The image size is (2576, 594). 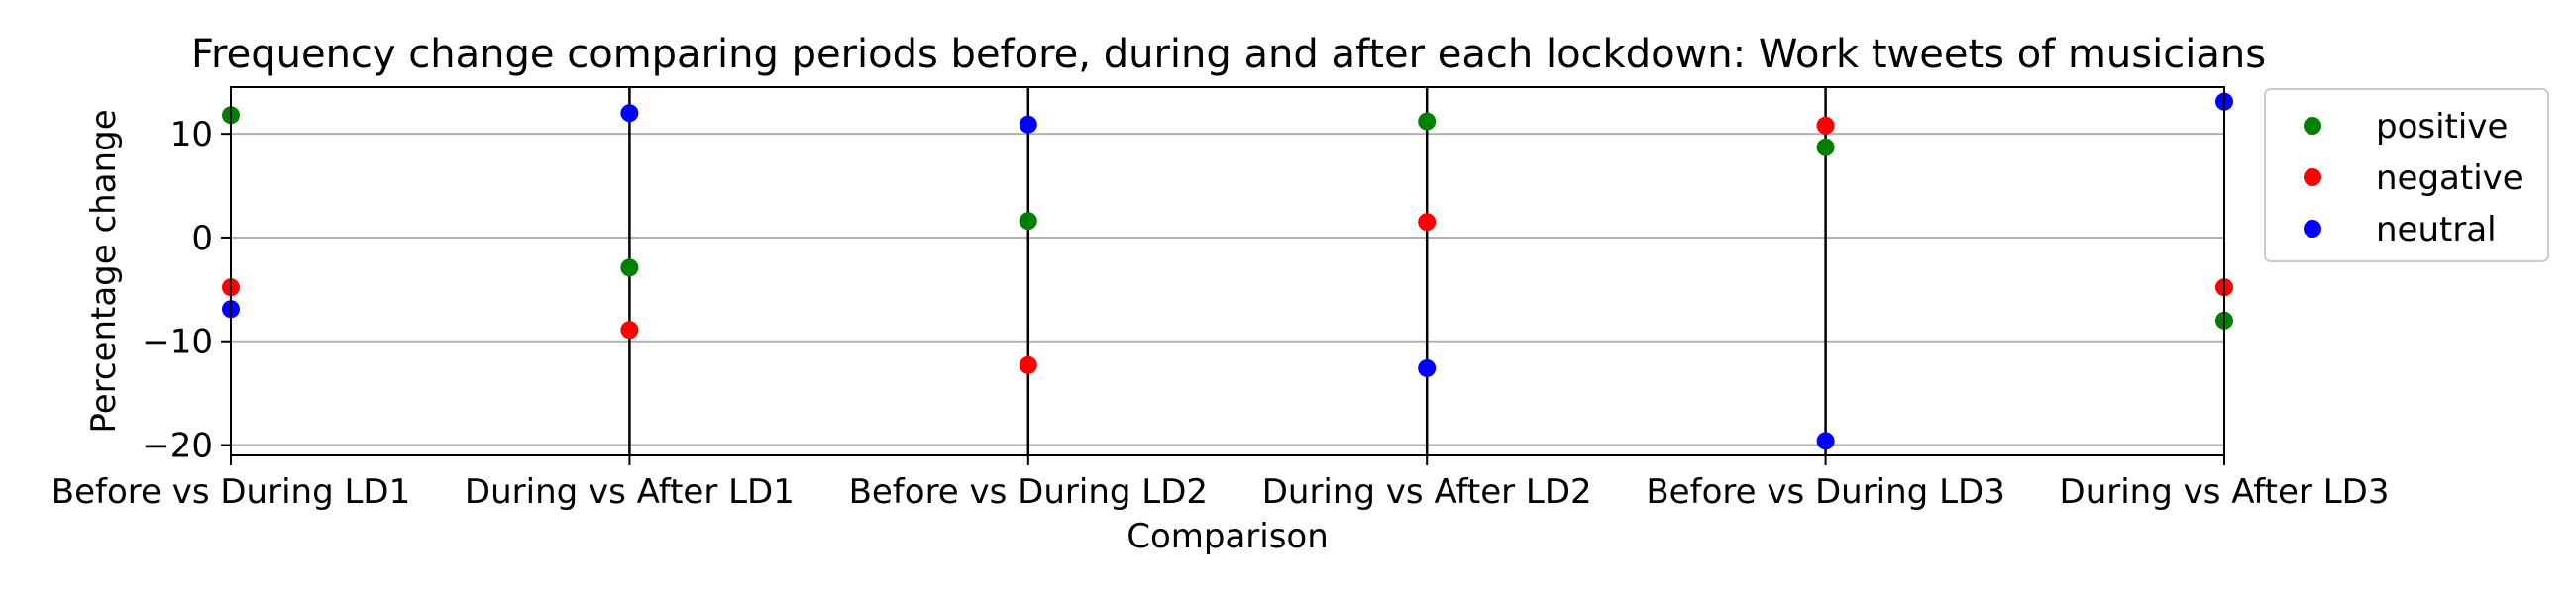 What do you see at coordinates (177, 446) in the screenshot?
I see `y-tick-label: −20` at bounding box center [177, 446].